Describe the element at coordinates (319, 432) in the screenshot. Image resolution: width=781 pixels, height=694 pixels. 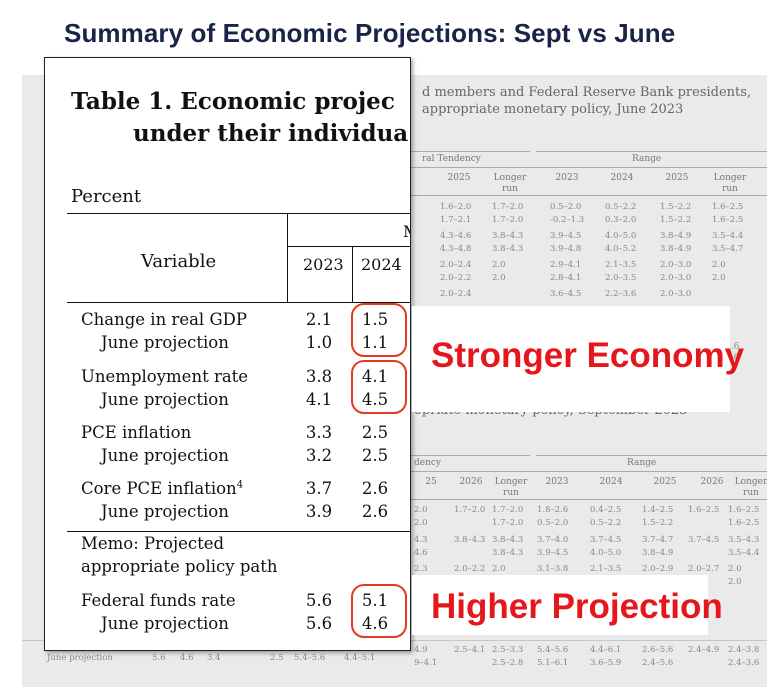
I see `pce-2023: 3.3` at that location.